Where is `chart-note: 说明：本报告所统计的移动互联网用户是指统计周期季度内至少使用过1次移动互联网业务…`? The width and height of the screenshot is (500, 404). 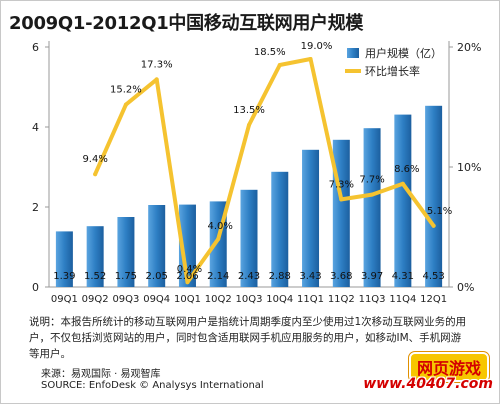 chart-note: 说明：本报告所统计的移动互联网用户是指统计周期季度内至少使用过1次移动互联网业务… is located at coordinates (248, 338).